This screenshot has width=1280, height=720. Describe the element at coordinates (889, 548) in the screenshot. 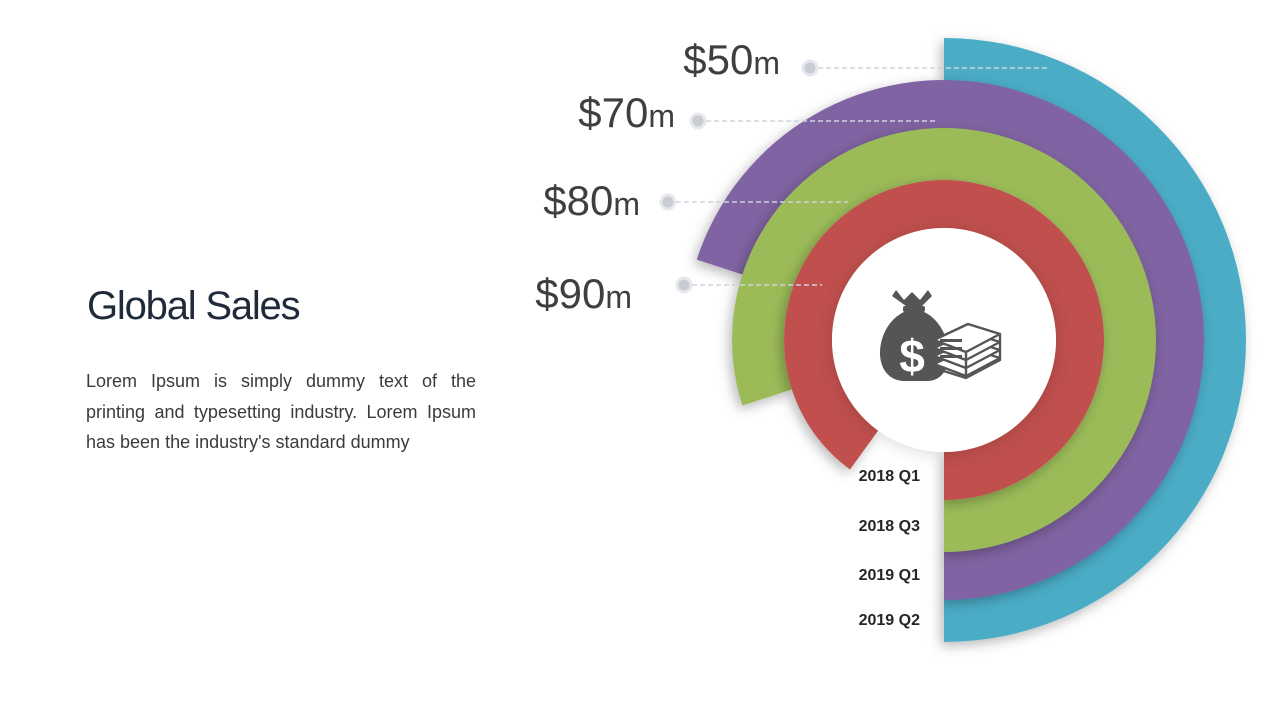

I see `chart-category-labels: 2018 Q1 2018 Q3 2019 Q1 2019 Q2` at that location.